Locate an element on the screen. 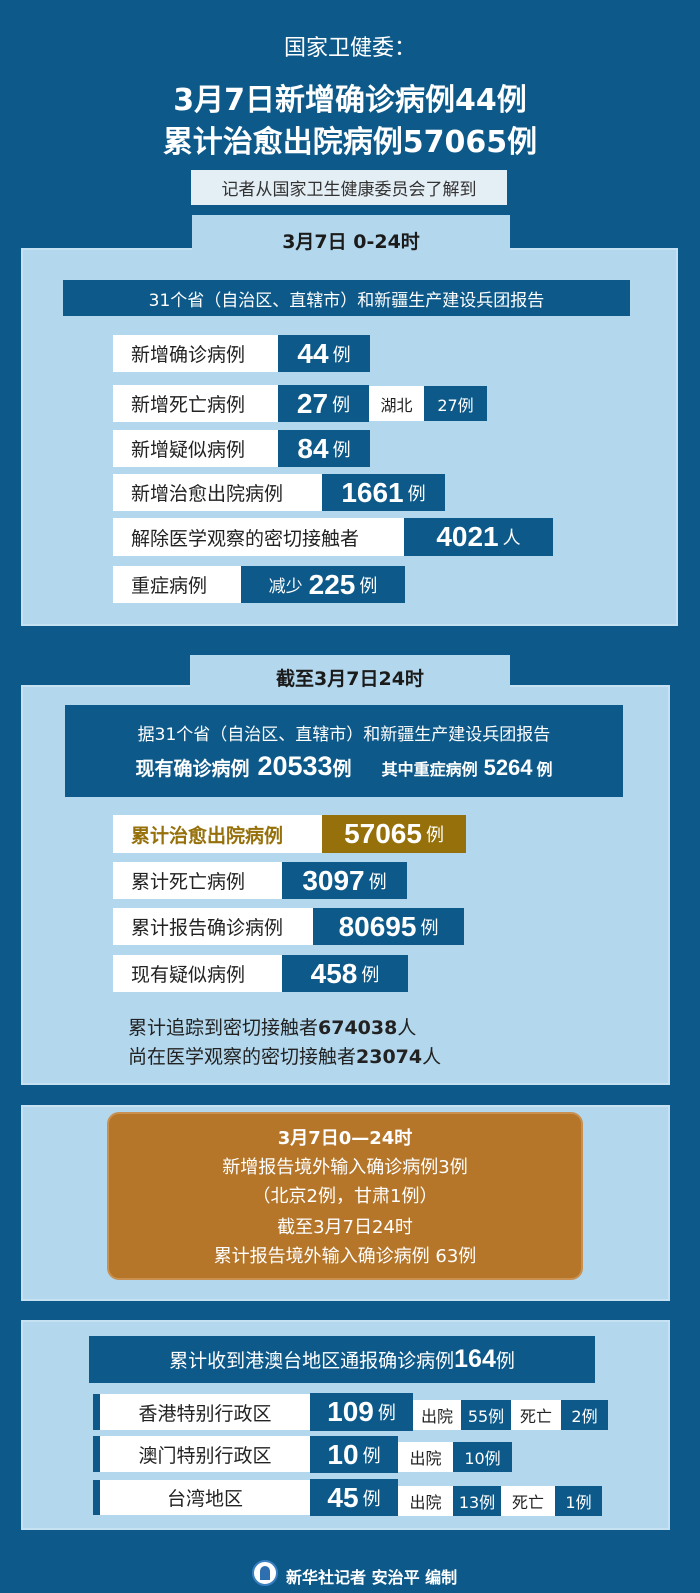  value: 1661 is located at coordinates (372, 492).